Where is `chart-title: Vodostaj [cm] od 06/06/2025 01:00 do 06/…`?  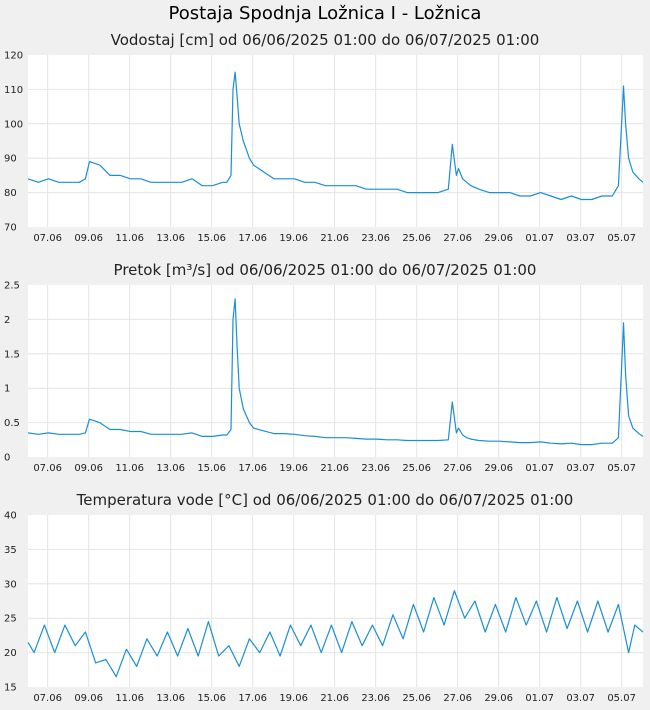
chart-title: Vodostaj [cm] od 06/06/2025 01:00 do 06/… is located at coordinates (325, 40).